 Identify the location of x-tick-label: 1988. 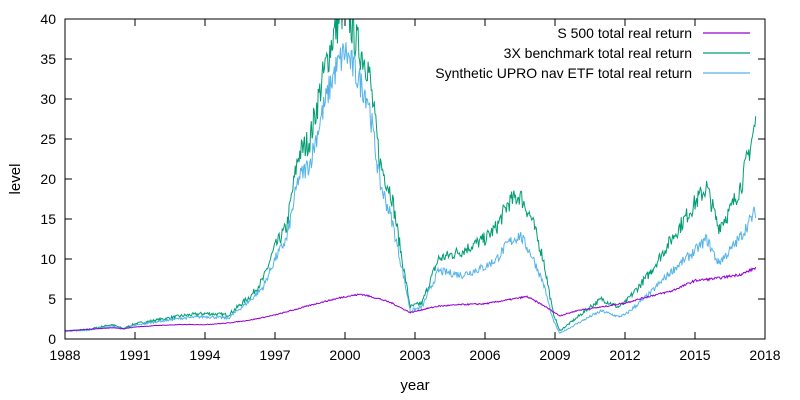
(64, 355).